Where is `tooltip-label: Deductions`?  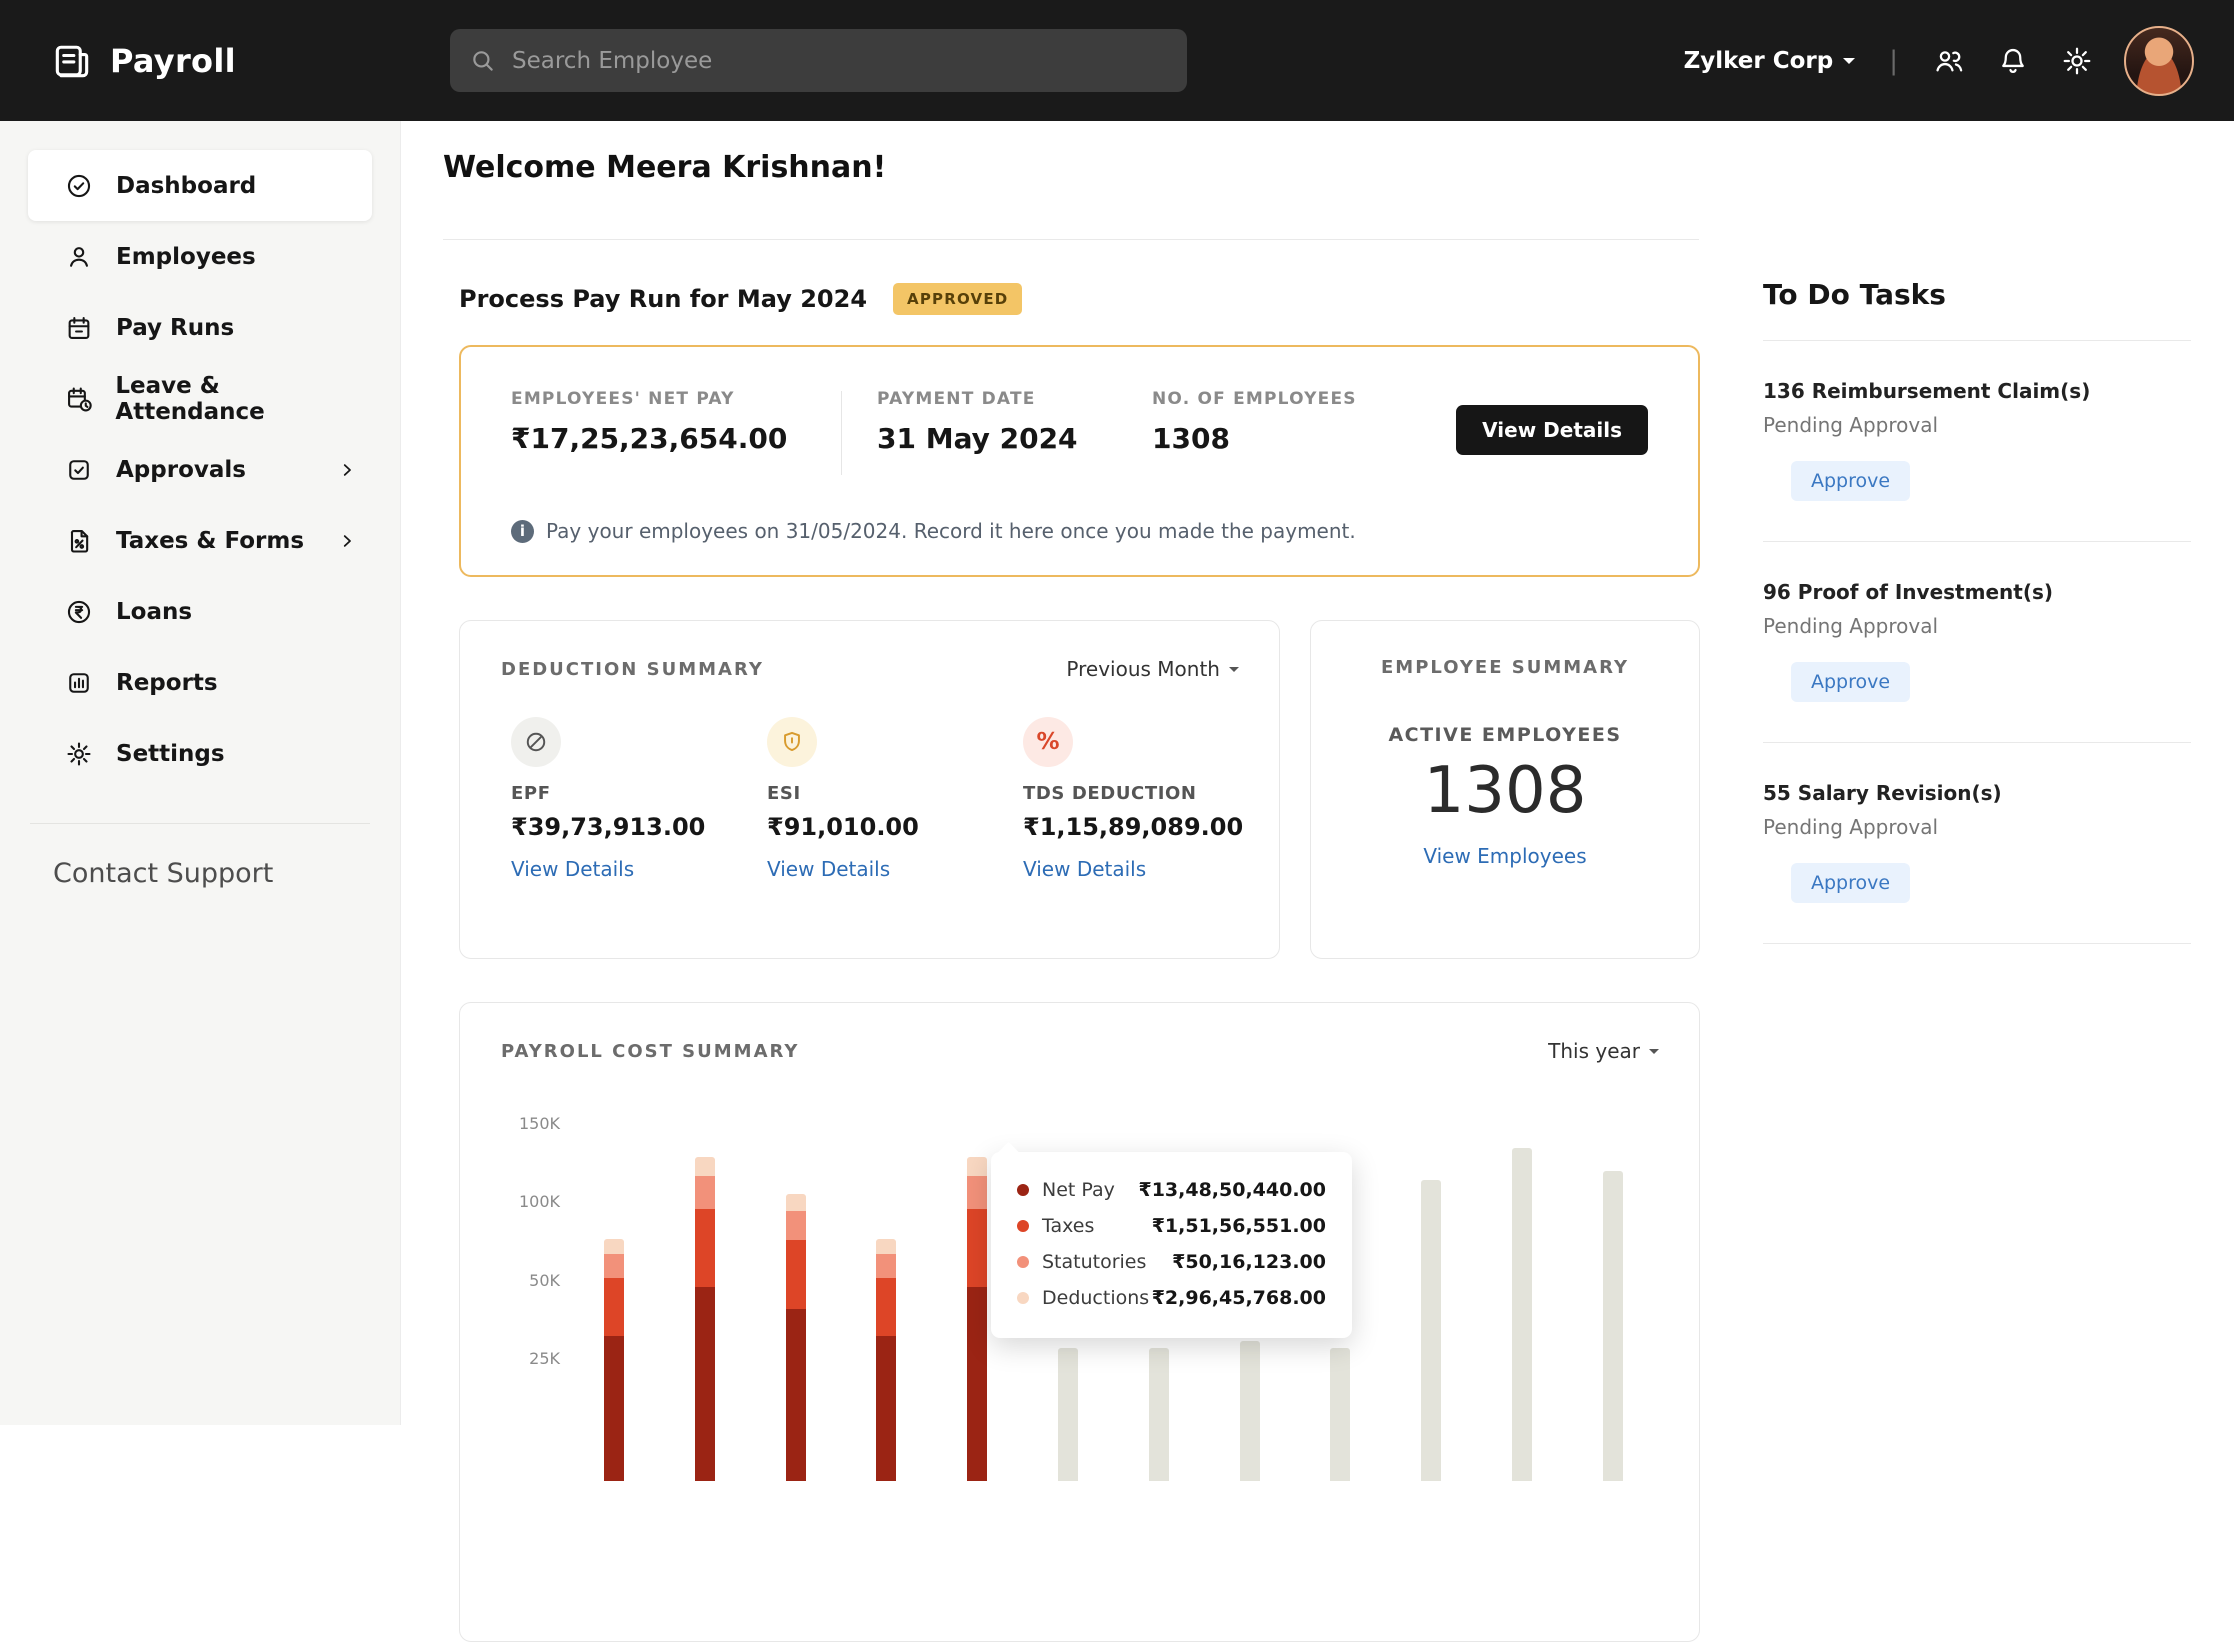 tooltip-label: Deductions is located at coordinates (1095, 1298).